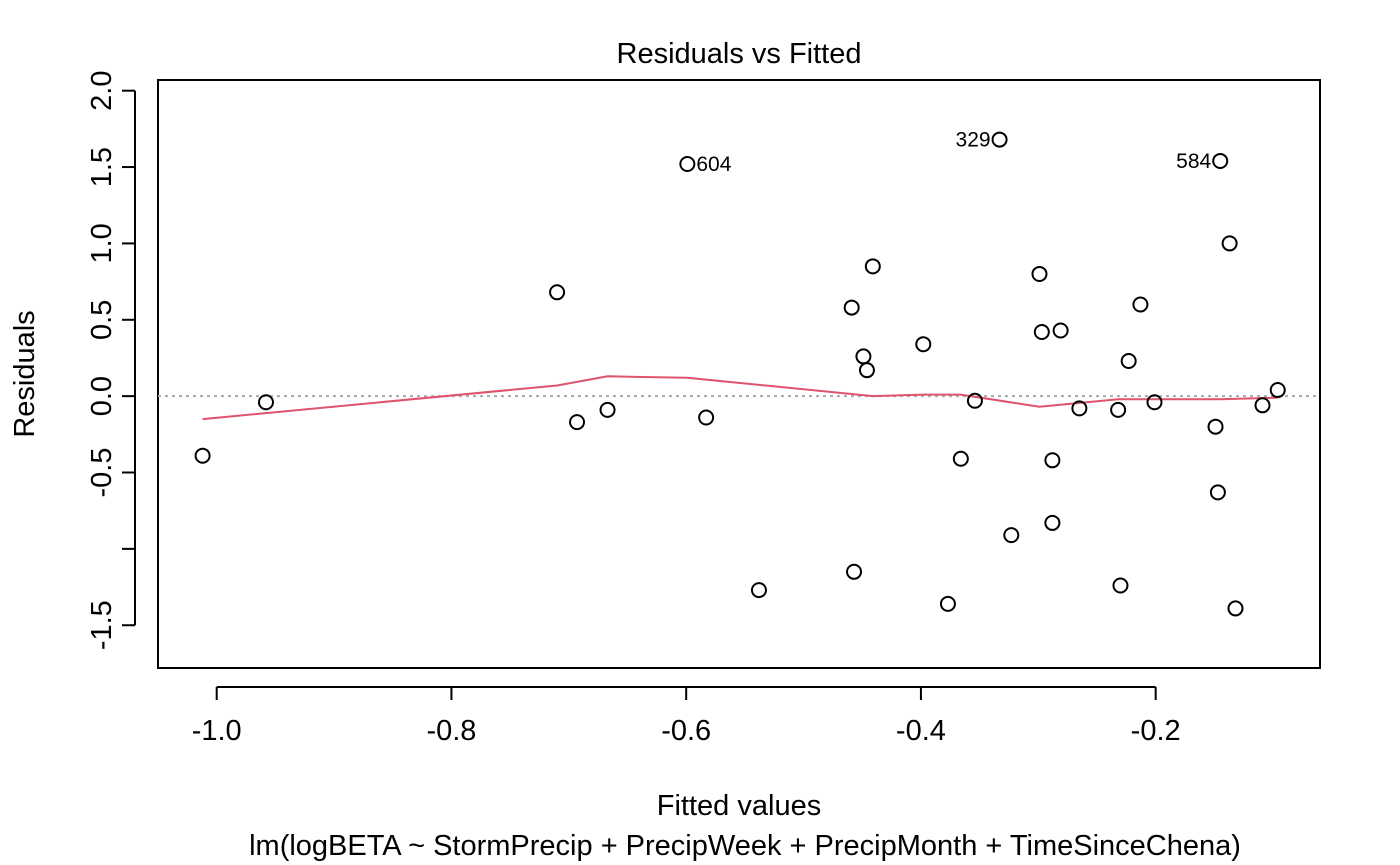 This screenshot has width=1400, height=865. Describe the element at coordinates (102, 91) in the screenshot. I see `y-tick-label: 2.0` at that location.